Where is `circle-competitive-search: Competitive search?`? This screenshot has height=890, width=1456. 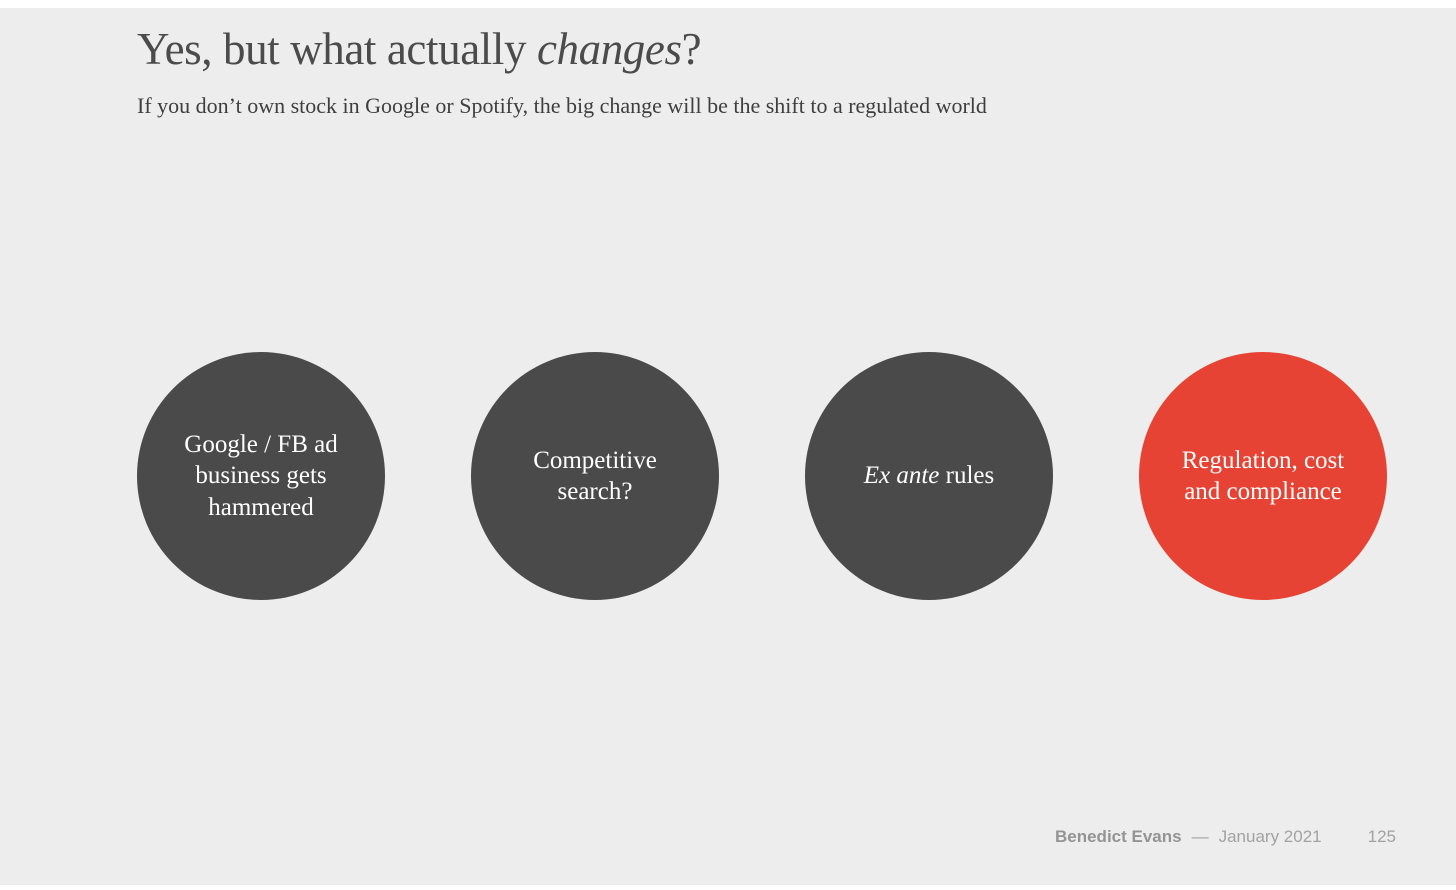
circle-competitive-search: Competitive search? is located at coordinates (595, 476).